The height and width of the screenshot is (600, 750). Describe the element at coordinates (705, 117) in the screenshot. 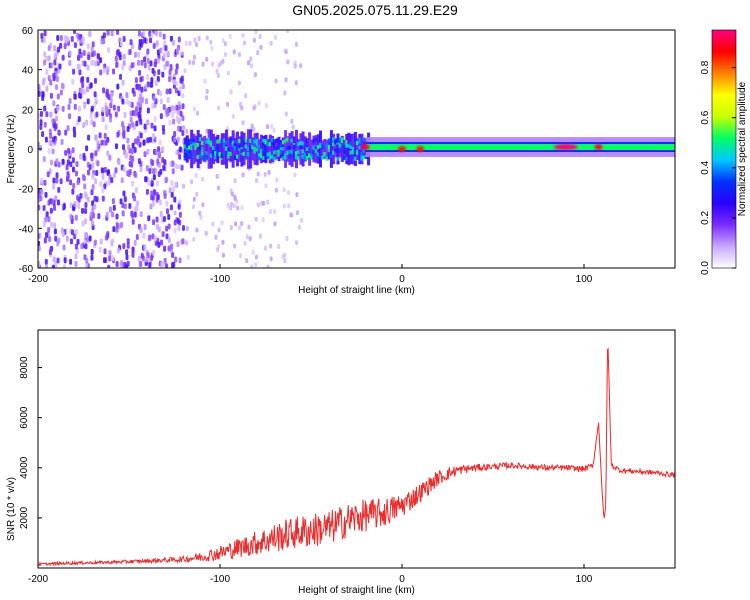

I see `colorbar-tick-label: 0.6` at that location.